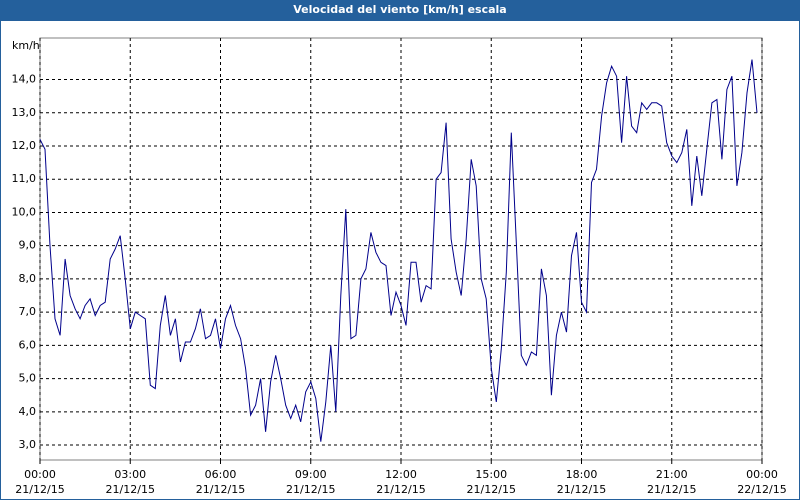 This screenshot has width=800, height=500. Describe the element at coordinates (400, 482) in the screenshot. I see `x-tick-label: 12:00 21/12/15` at that location.